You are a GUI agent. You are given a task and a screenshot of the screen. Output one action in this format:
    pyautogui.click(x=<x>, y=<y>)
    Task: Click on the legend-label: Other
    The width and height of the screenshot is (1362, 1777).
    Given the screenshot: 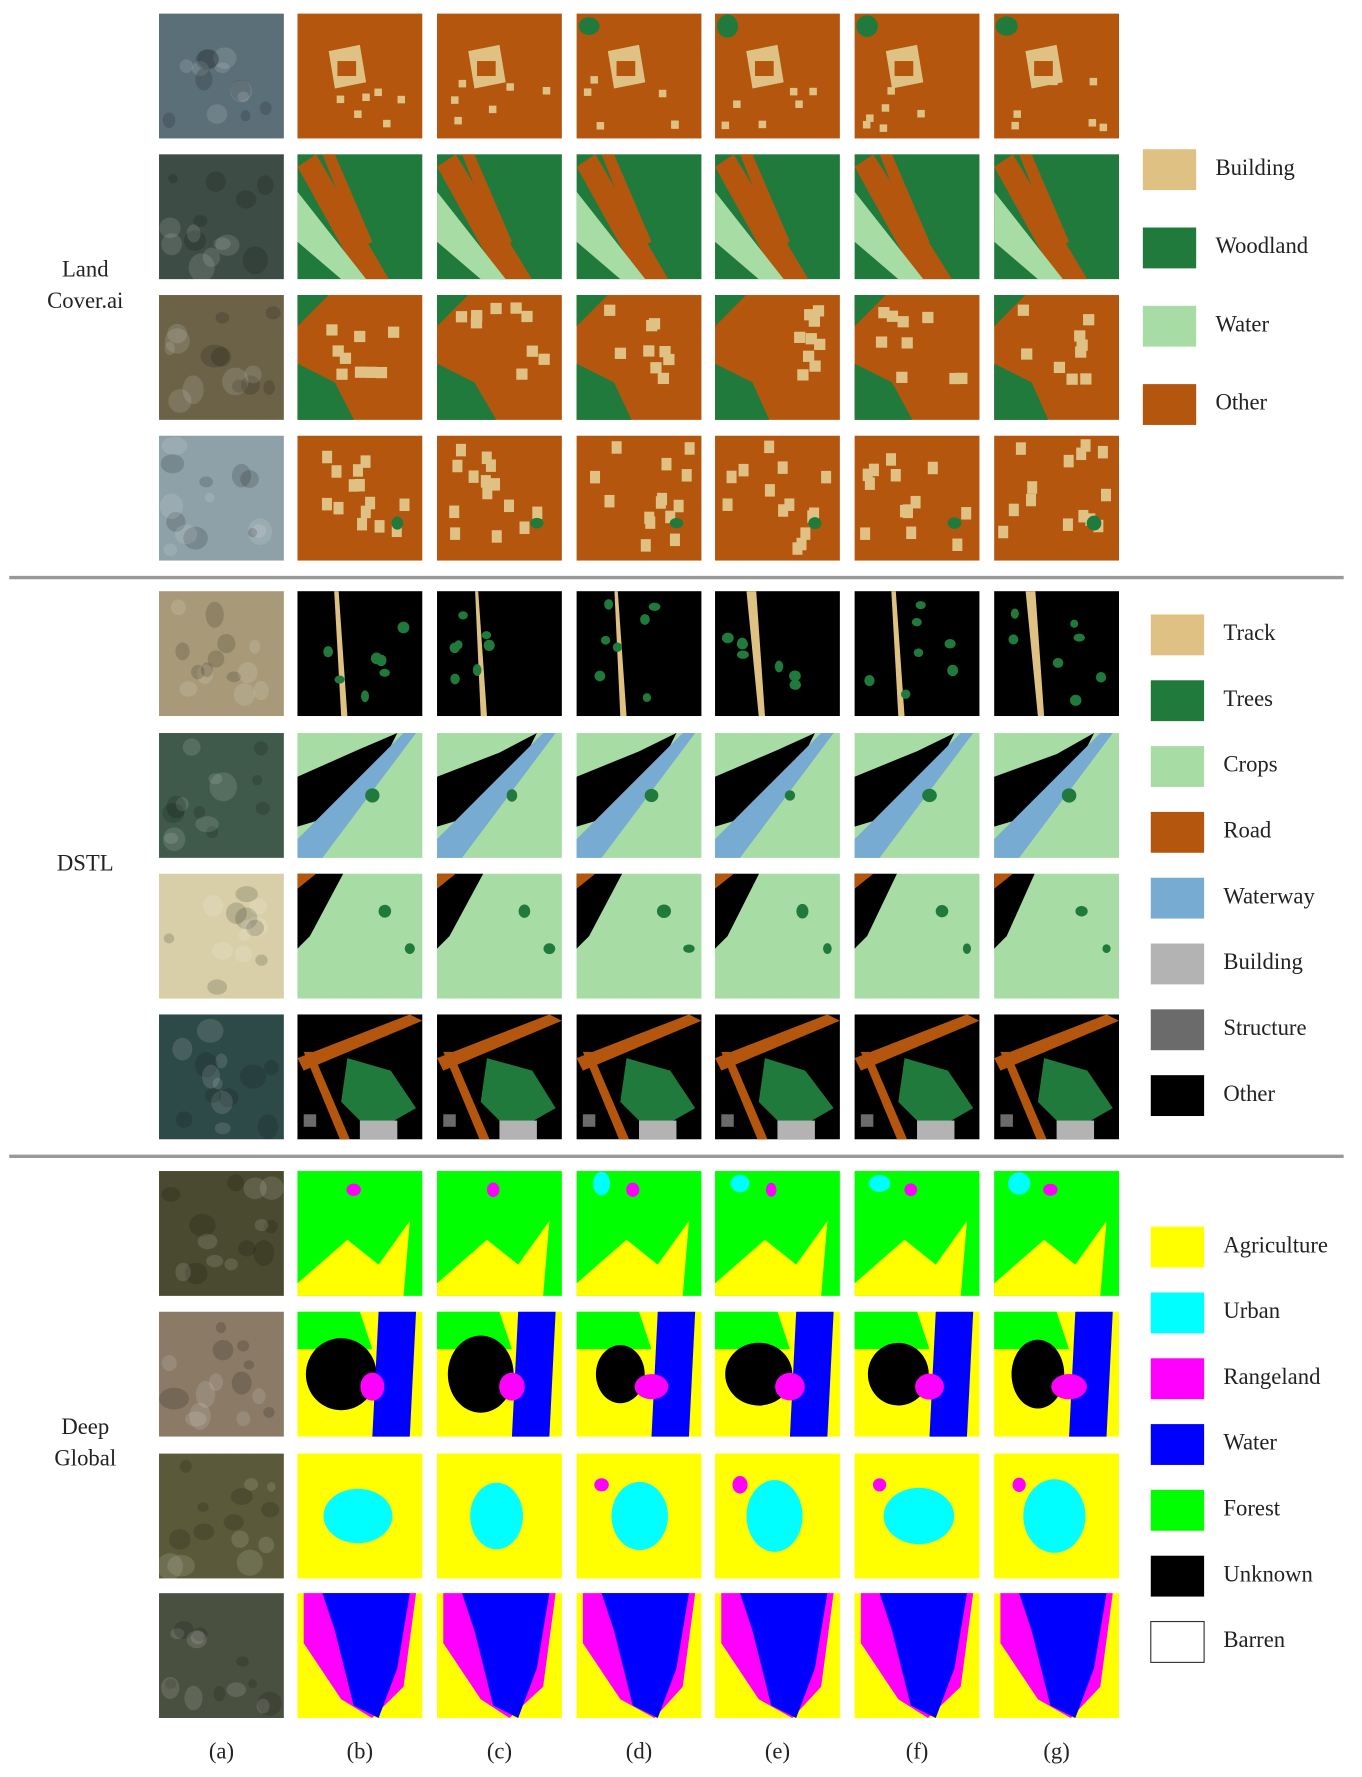 What is the action you would take?
    pyautogui.click(x=1241, y=402)
    